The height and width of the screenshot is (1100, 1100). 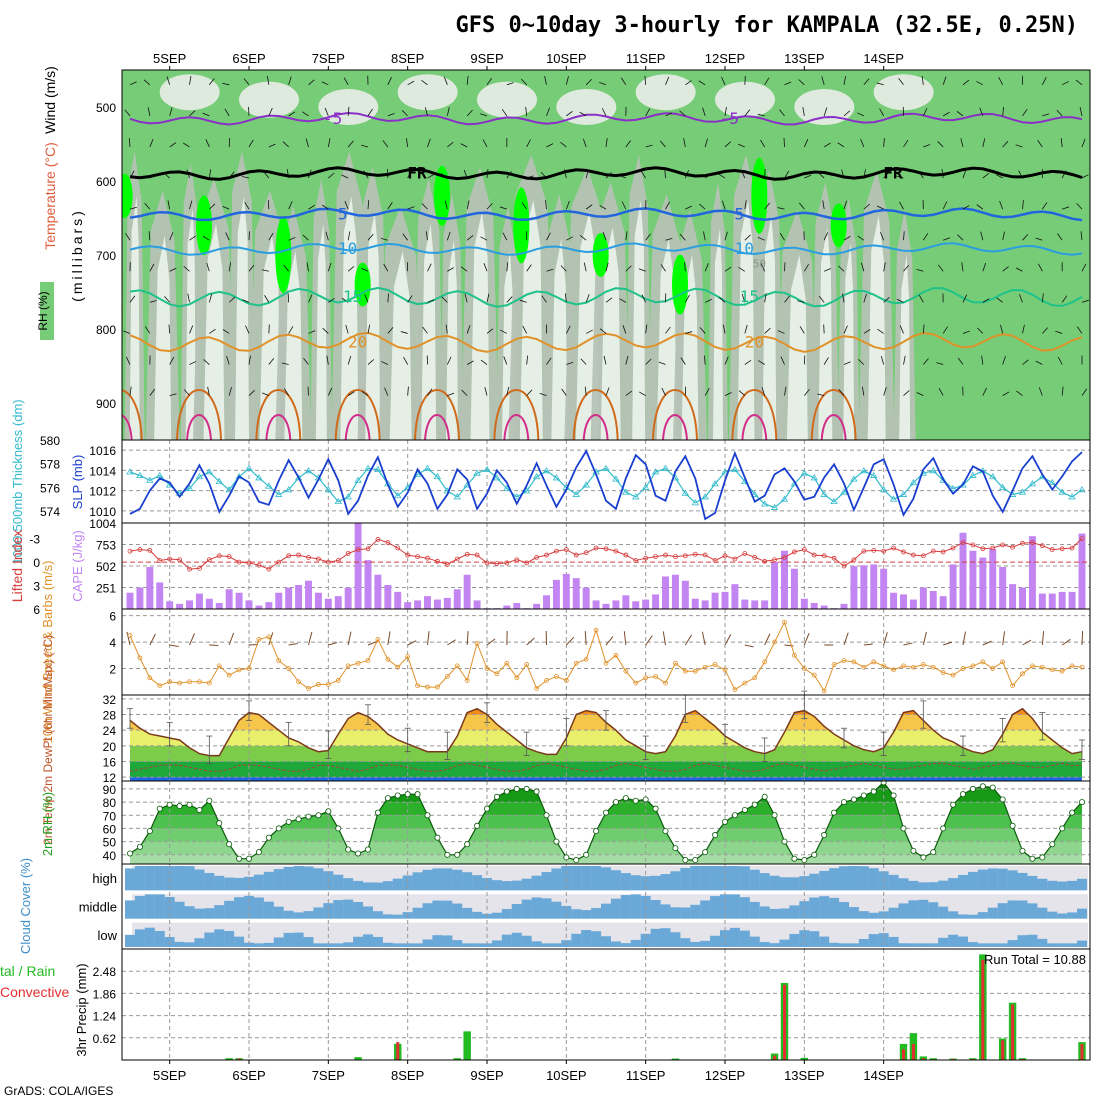 I want to click on slp-axis-label: SLP (mb), so click(x=77, y=482).